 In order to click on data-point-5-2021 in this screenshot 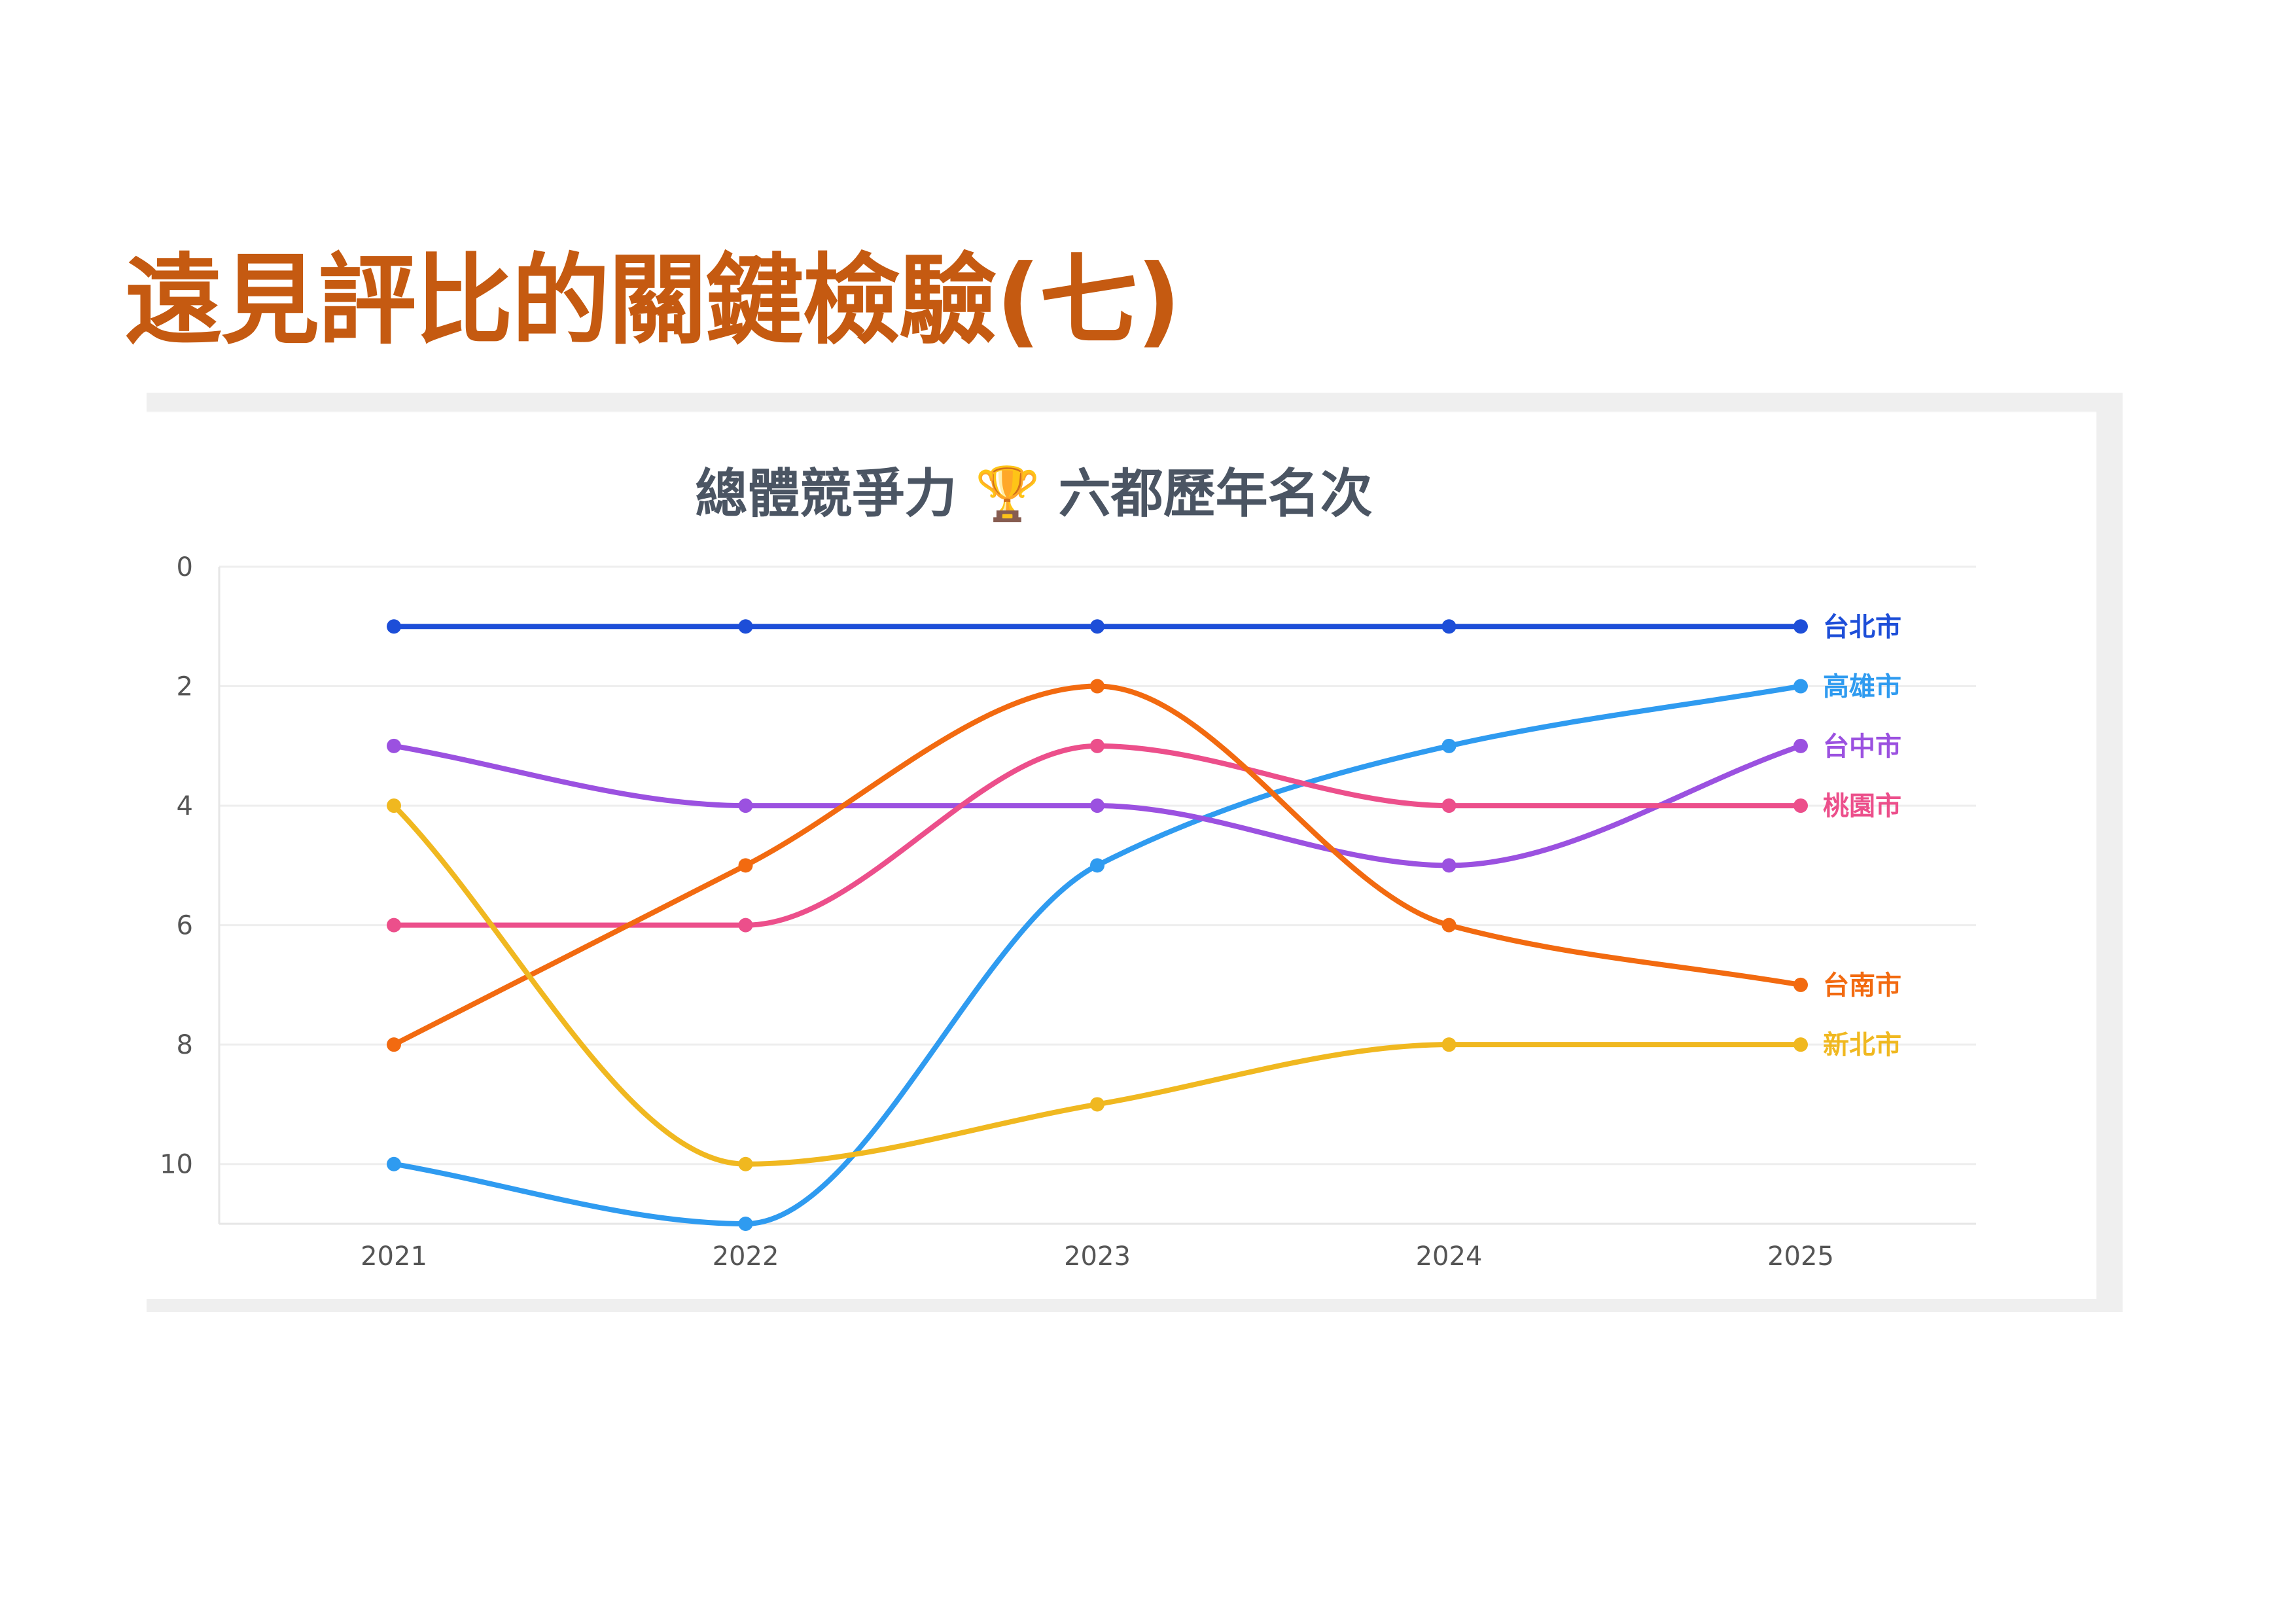, I will do `click(394, 805)`.